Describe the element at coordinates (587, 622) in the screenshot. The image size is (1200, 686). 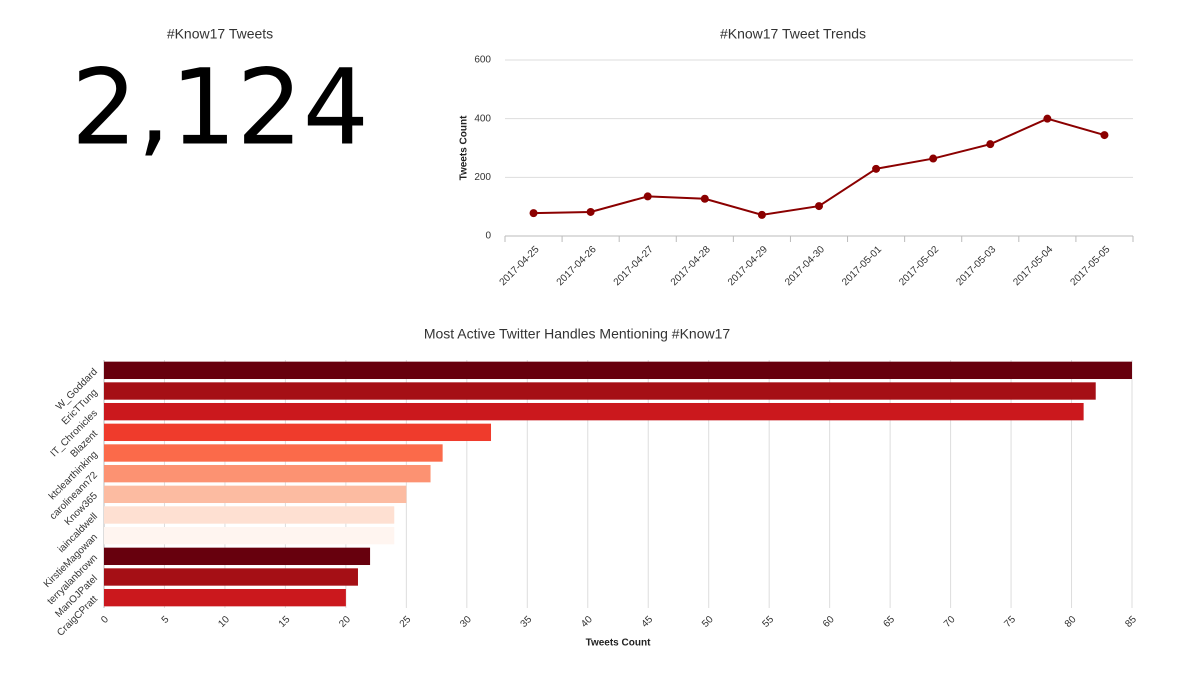
I see `x-tick-label: 40` at that location.